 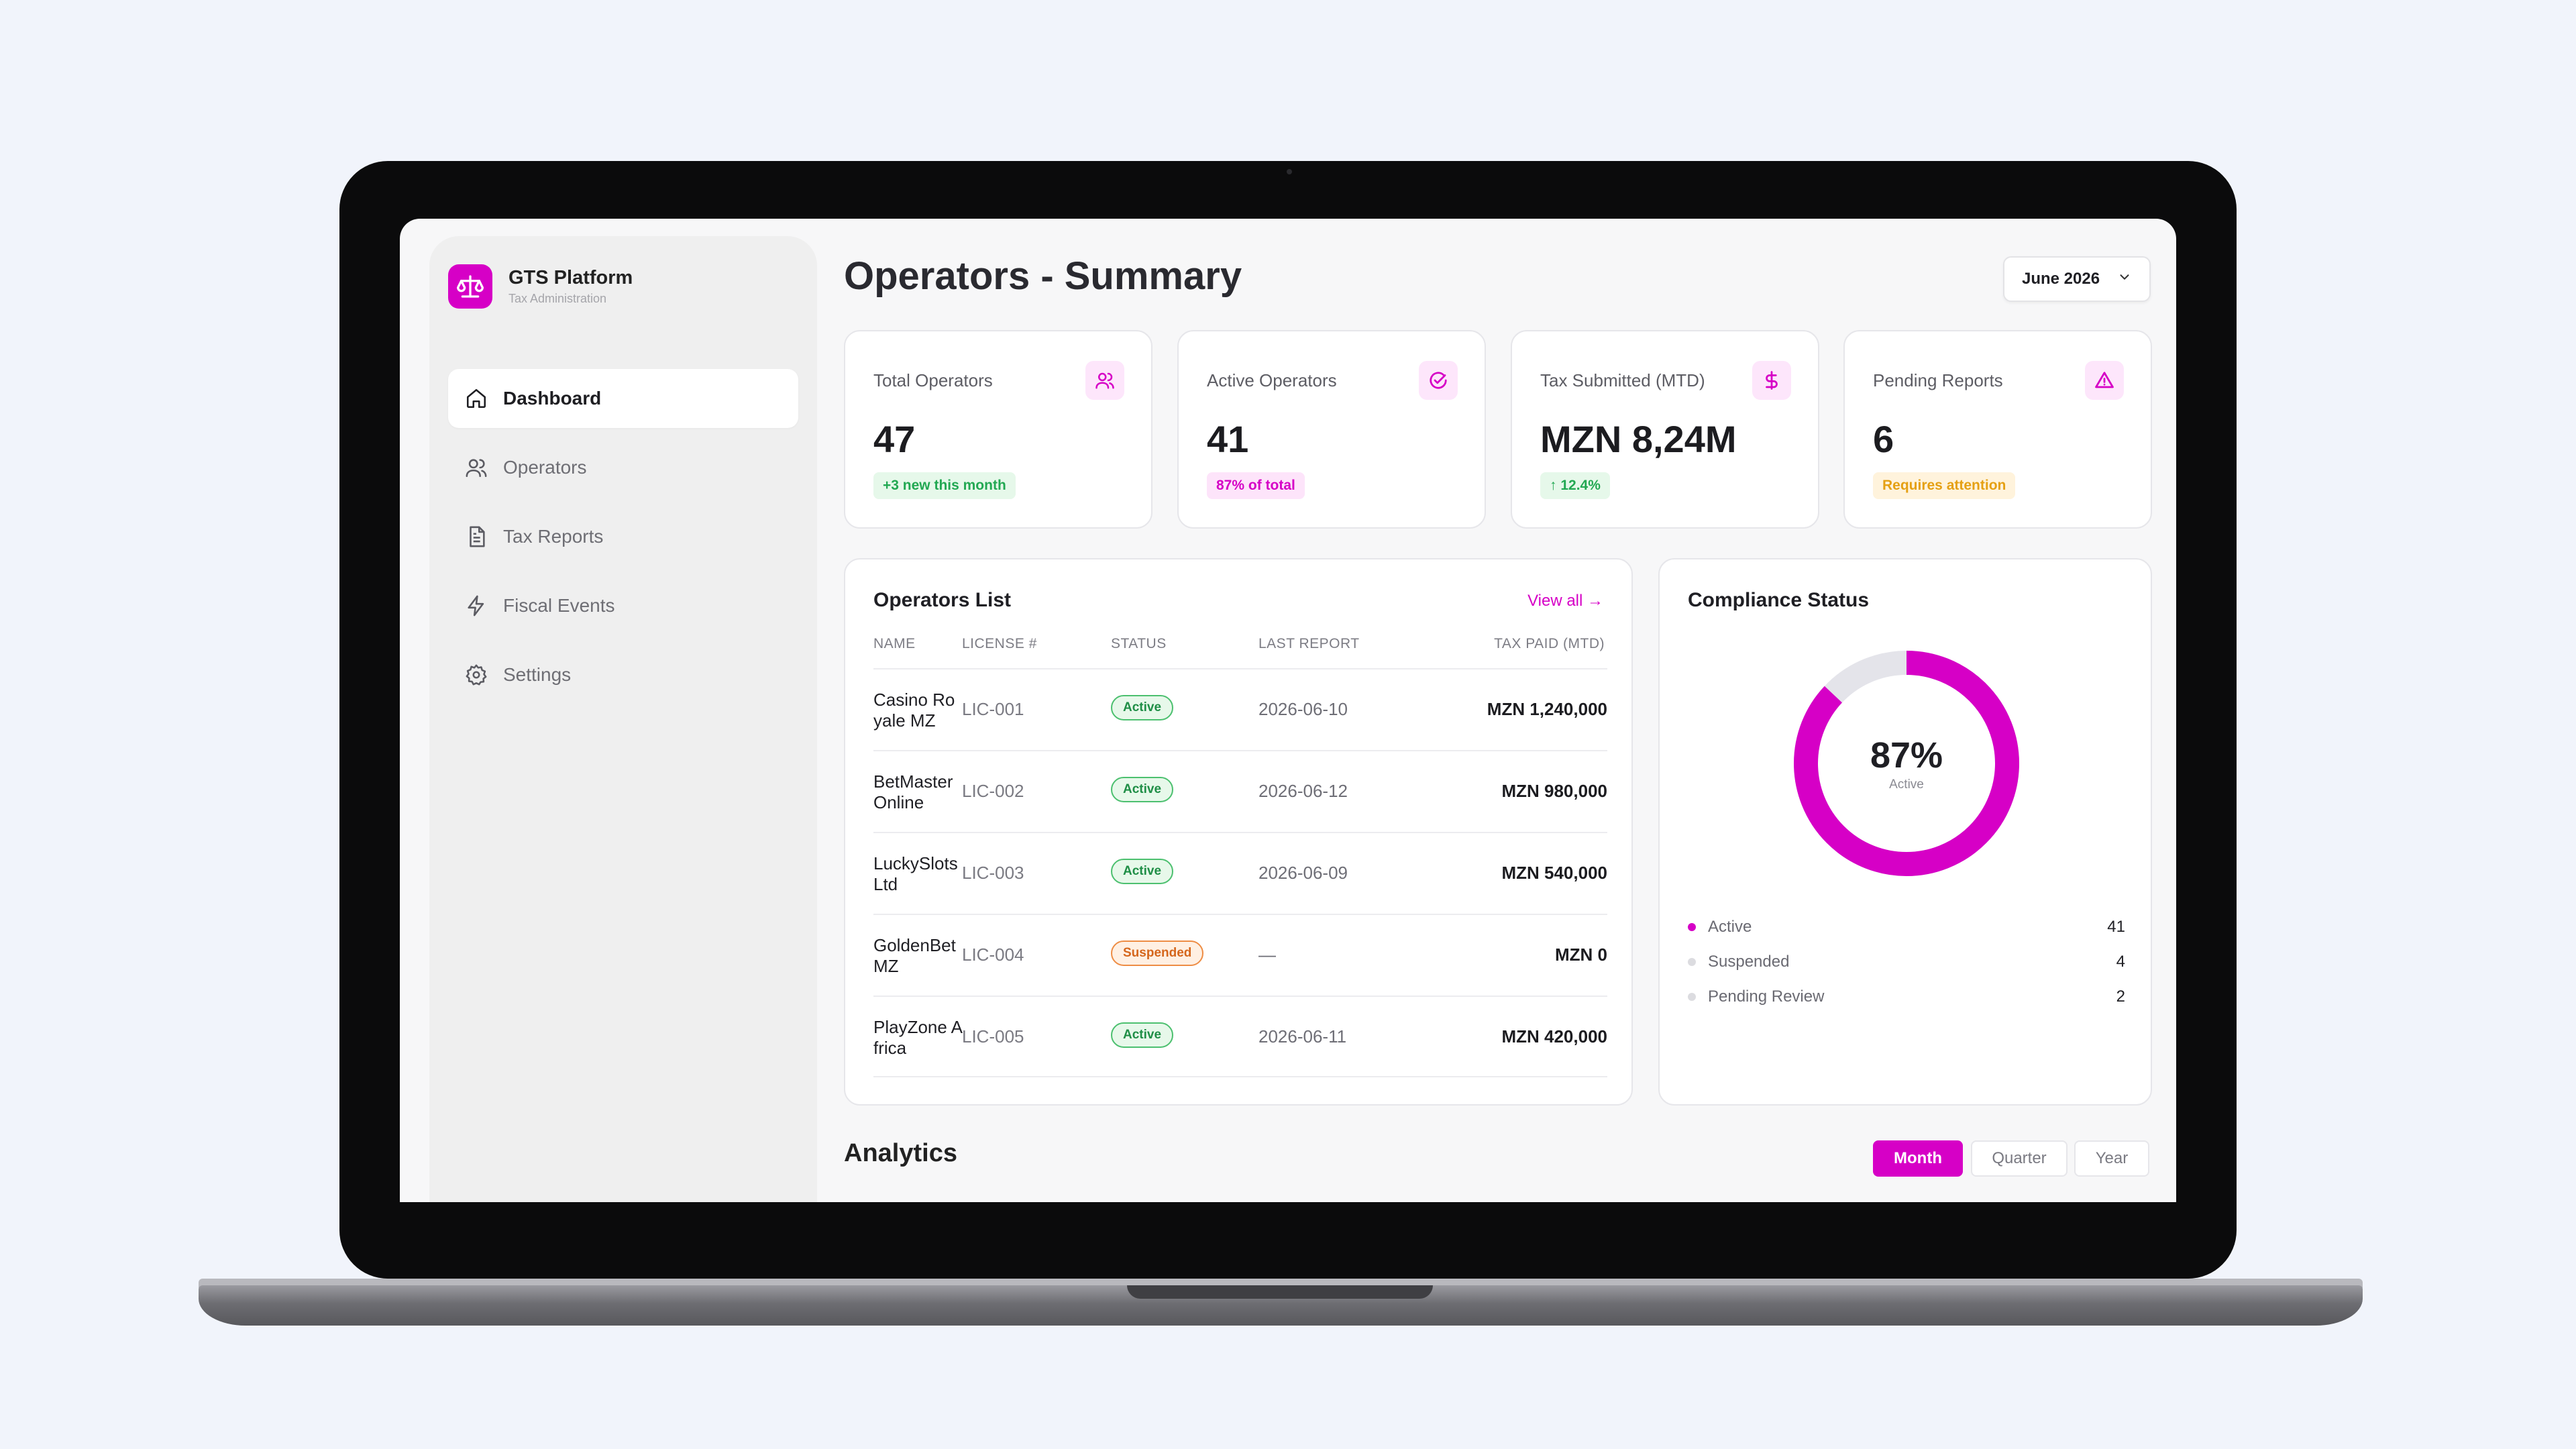 What do you see at coordinates (900, 1153) in the screenshot?
I see `analytics-title: Analytics` at bounding box center [900, 1153].